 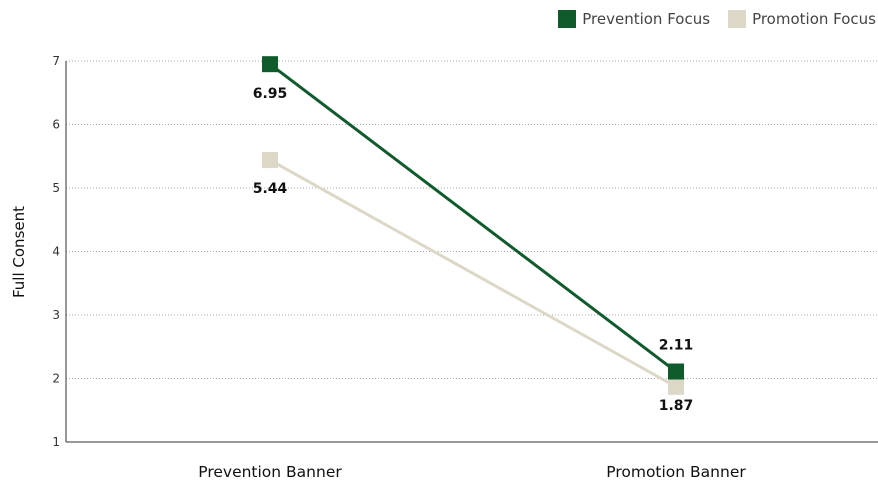 What do you see at coordinates (737, 19) in the screenshot?
I see `legend-swatch-promotion-focus` at bounding box center [737, 19].